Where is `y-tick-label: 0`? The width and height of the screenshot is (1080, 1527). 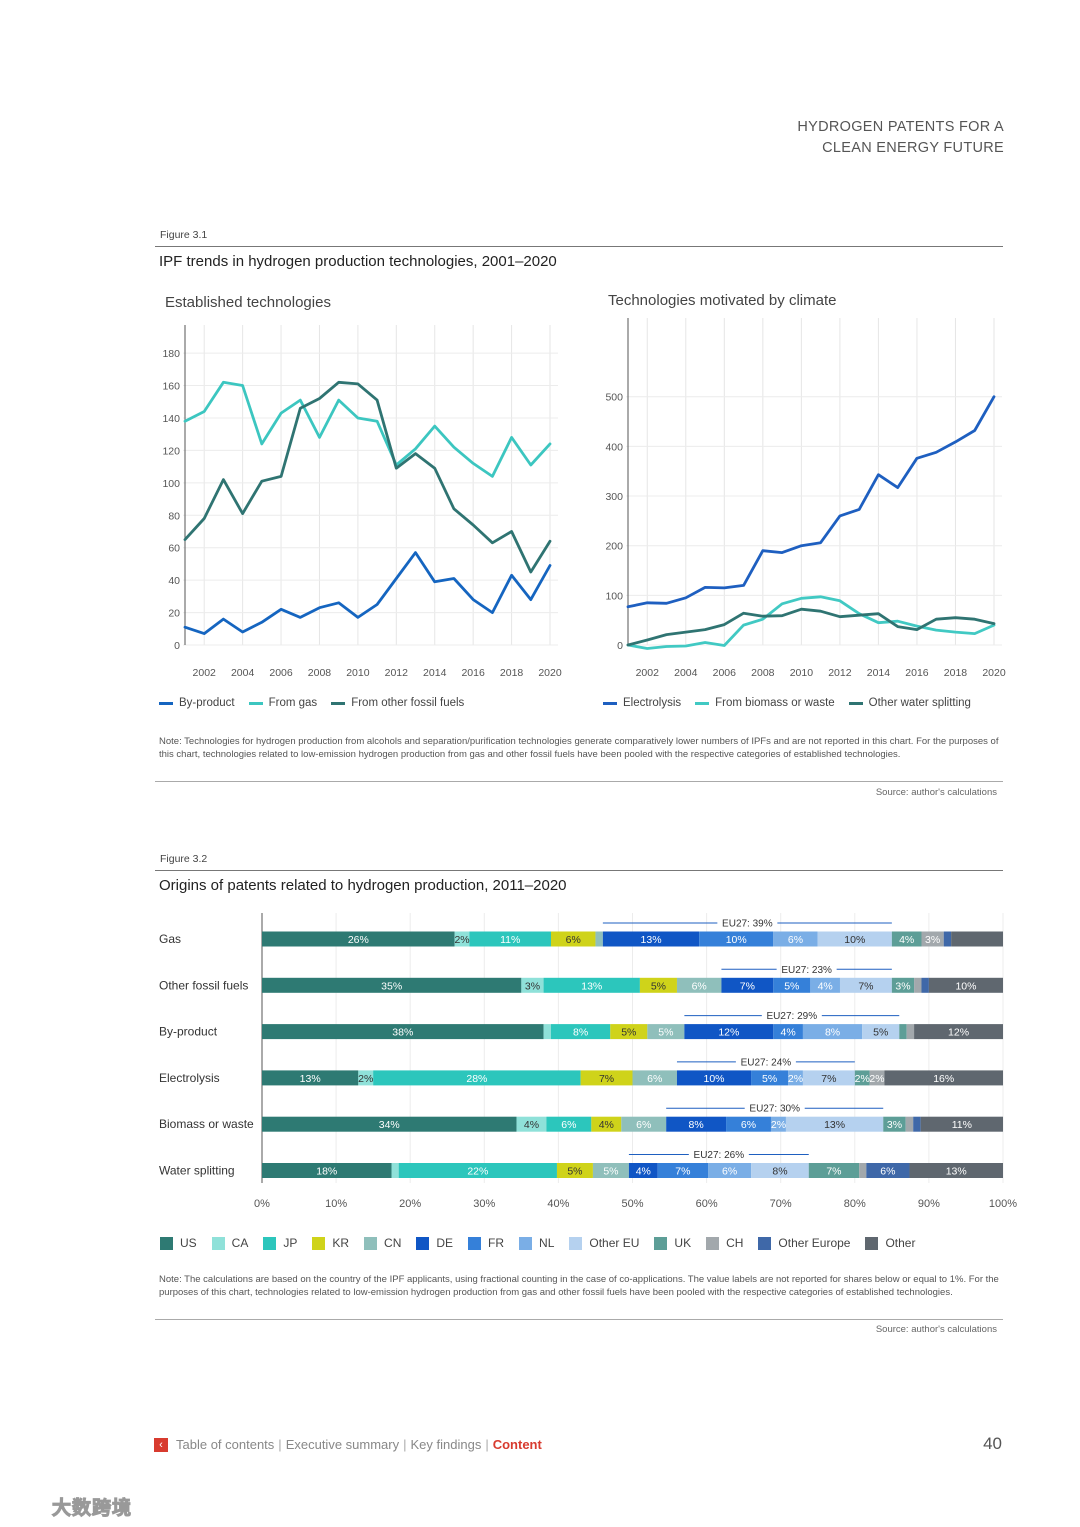 y-tick-label: 0 is located at coordinates (177, 646).